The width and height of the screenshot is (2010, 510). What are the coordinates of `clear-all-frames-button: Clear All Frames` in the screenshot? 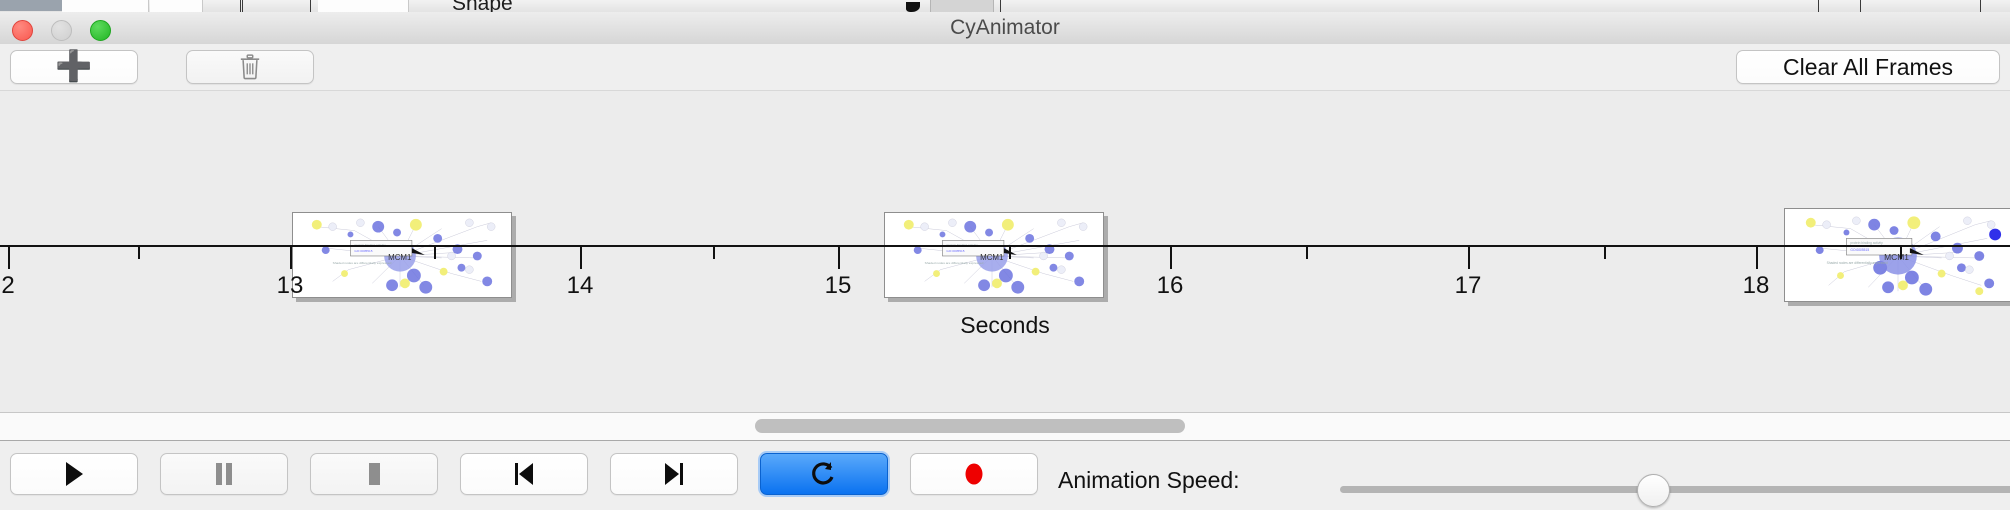 It's located at (1868, 67).